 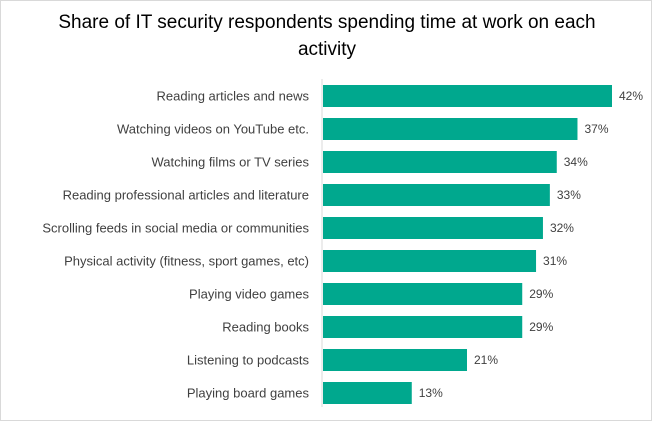 I want to click on data-label: 33%, so click(x=569, y=195).